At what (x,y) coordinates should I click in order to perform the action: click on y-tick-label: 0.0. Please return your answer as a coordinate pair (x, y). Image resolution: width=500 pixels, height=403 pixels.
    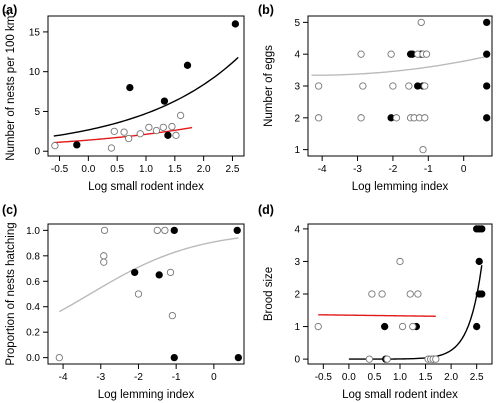
    Looking at the image, I should click on (33, 358).